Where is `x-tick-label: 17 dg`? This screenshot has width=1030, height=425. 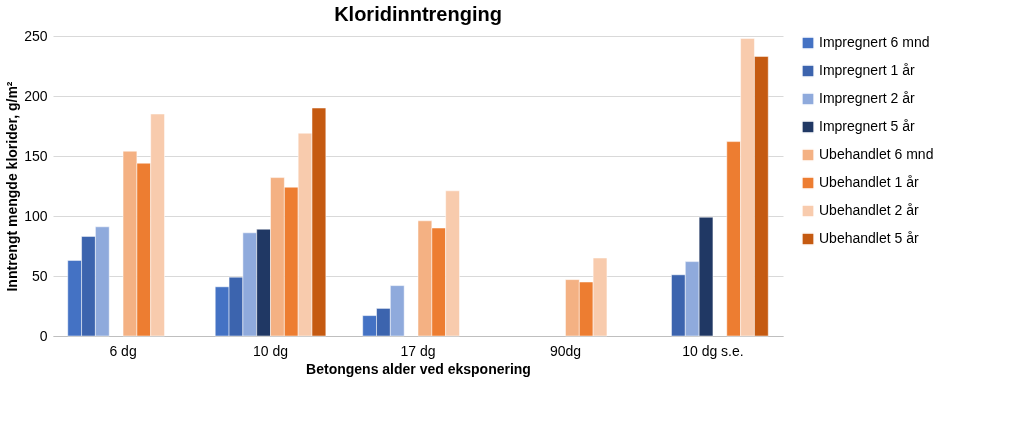
x-tick-label: 17 dg is located at coordinates (418, 350).